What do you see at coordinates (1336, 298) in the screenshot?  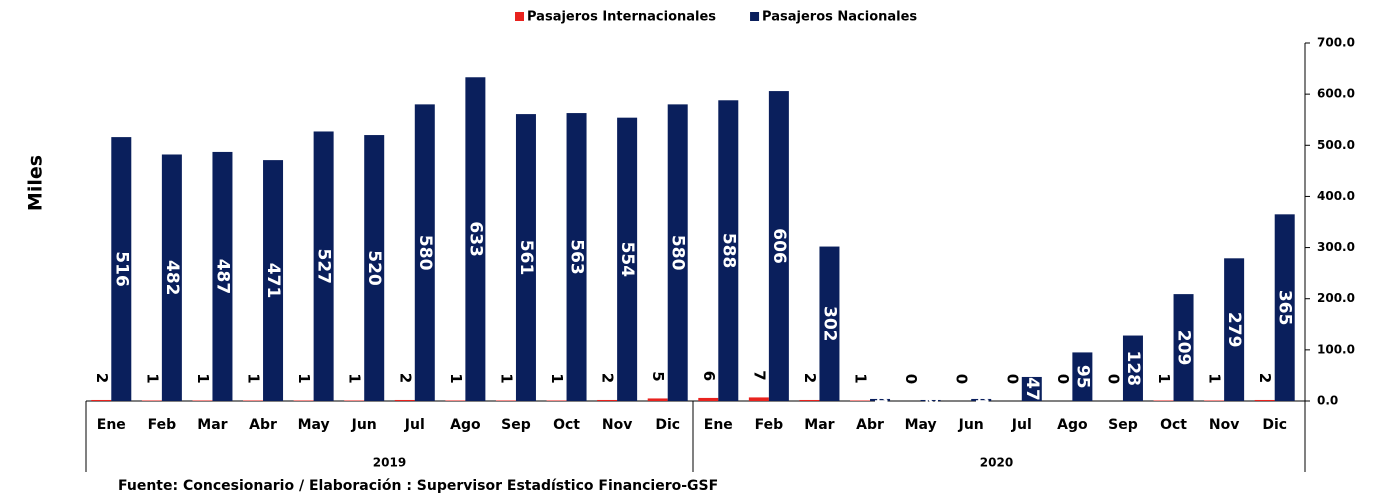 I see `y-tick-label: 200.0` at bounding box center [1336, 298].